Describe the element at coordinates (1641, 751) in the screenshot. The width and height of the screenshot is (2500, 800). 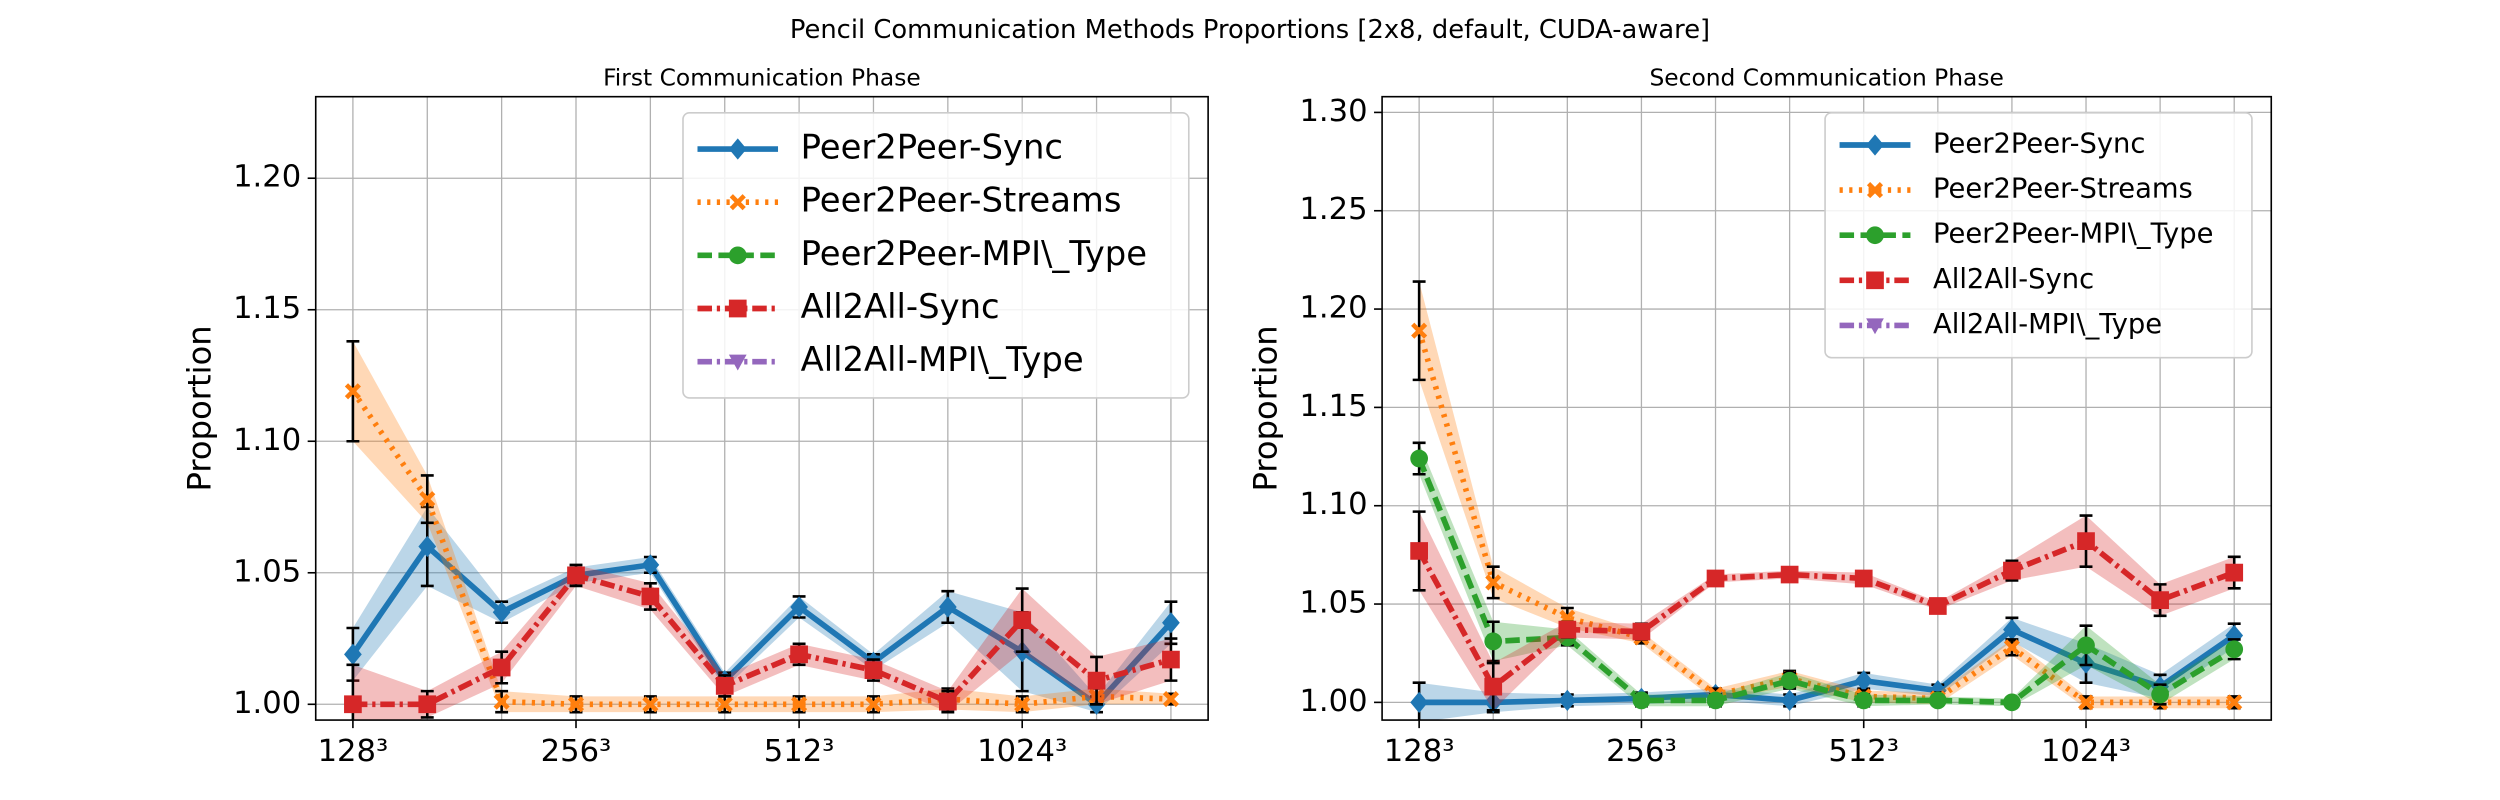
I see `x-tick-label: 256³` at that location.